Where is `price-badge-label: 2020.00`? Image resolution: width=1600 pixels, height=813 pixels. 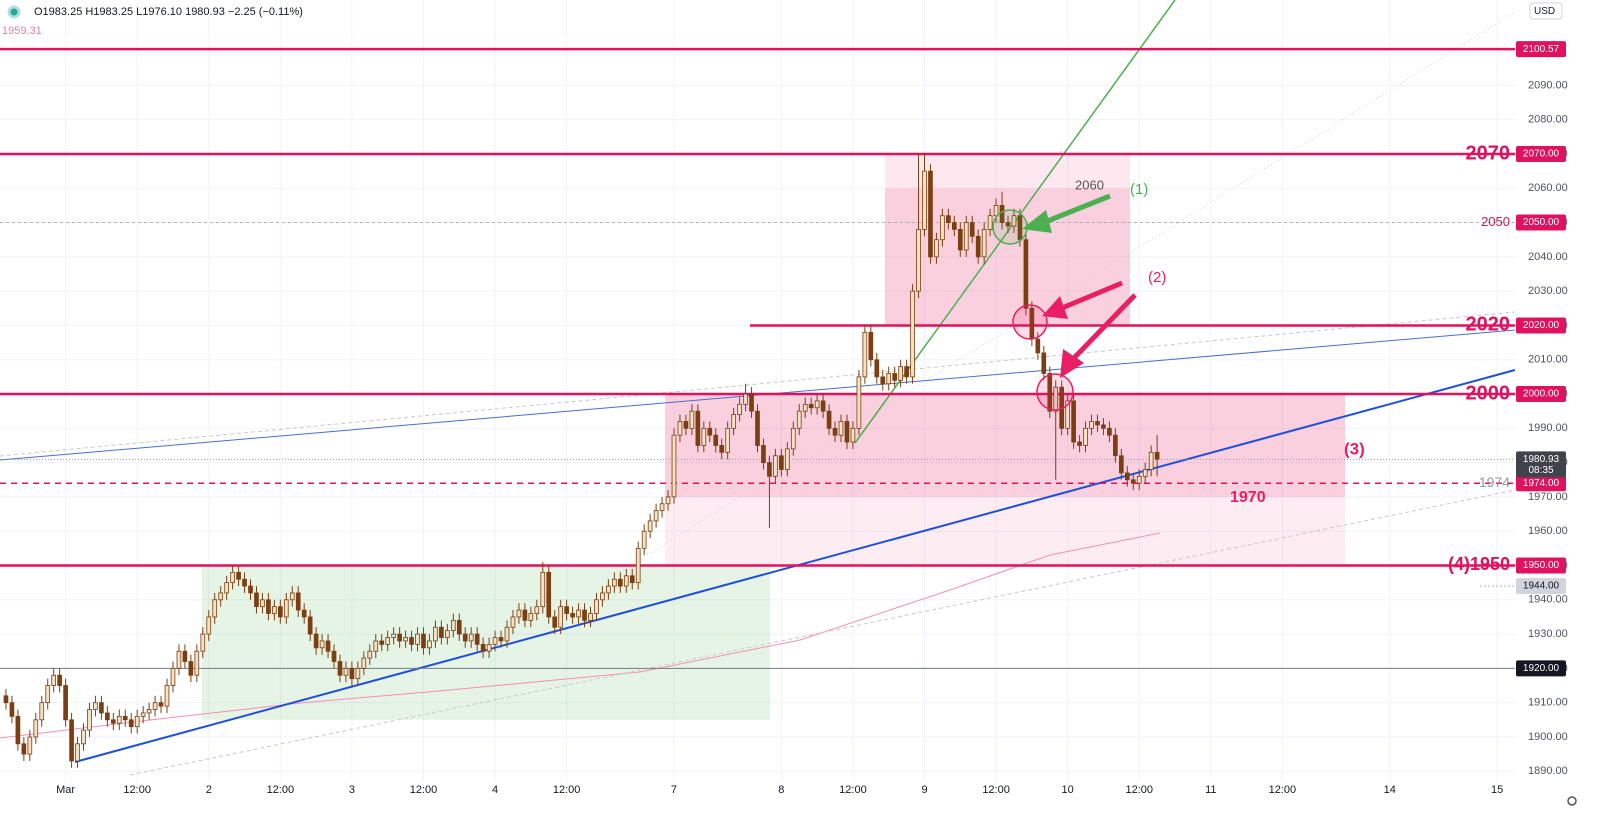 price-badge-label: 2020.00 is located at coordinates (1541, 325).